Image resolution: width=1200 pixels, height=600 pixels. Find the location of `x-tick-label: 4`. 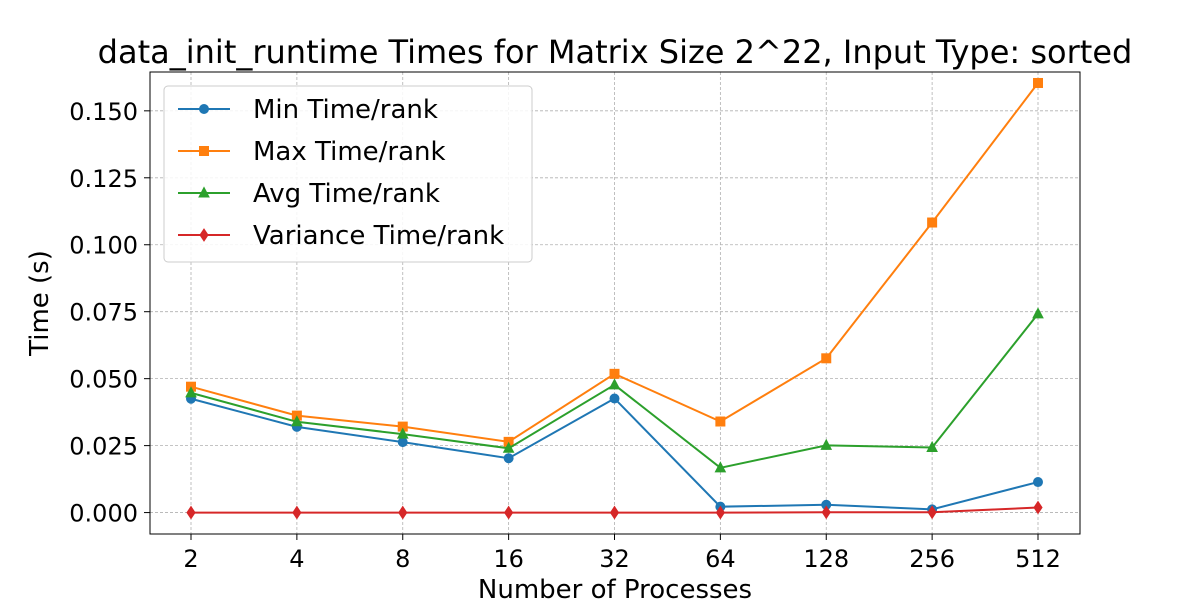

x-tick-label: 4 is located at coordinates (296, 559).